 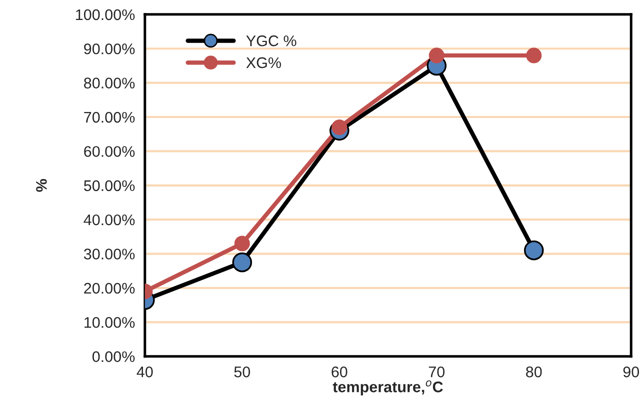 What do you see at coordinates (41, 185) in the screenshot?
I see `y-axis-title: %` at bounding box center [41, 185].